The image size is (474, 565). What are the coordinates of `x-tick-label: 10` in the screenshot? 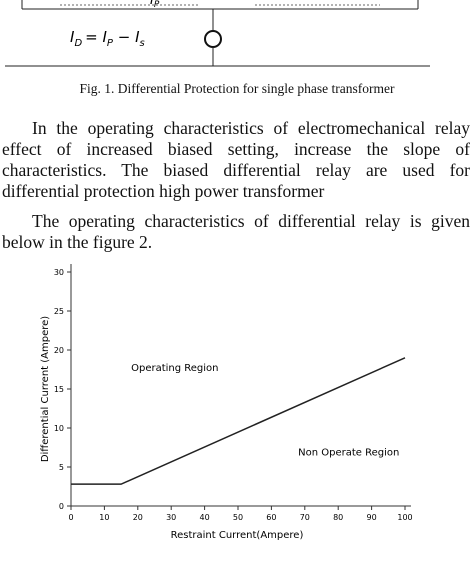 It's located at (104, 517).